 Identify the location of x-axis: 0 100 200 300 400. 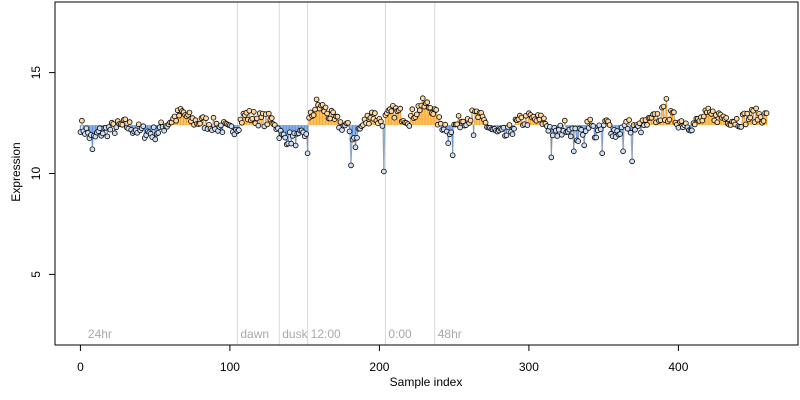
(383, 359).